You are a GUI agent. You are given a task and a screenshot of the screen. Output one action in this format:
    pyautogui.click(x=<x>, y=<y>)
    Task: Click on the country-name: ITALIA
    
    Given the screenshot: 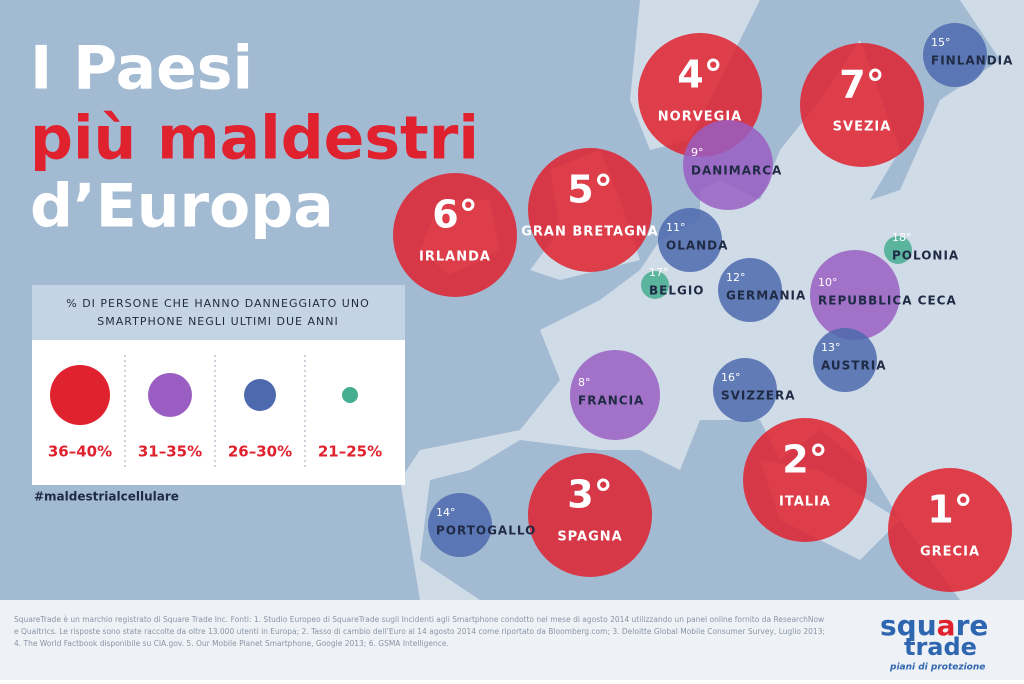 What is the action you would take?
    pyautogui.click(x=805, y=502)
    